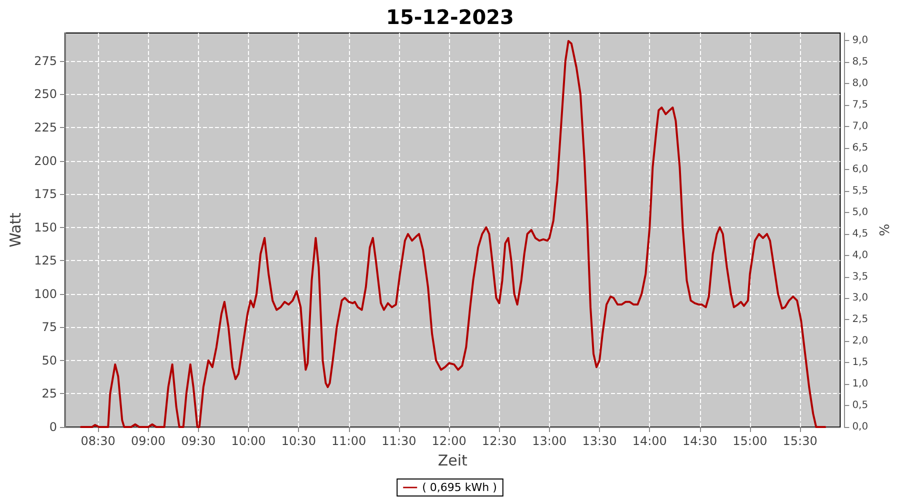 The width and height of the screenshot is (900, 500). Describe the element at coordinates (860, 341) in the screenshot. I see `y2-tick-label: 2,0` at that location.